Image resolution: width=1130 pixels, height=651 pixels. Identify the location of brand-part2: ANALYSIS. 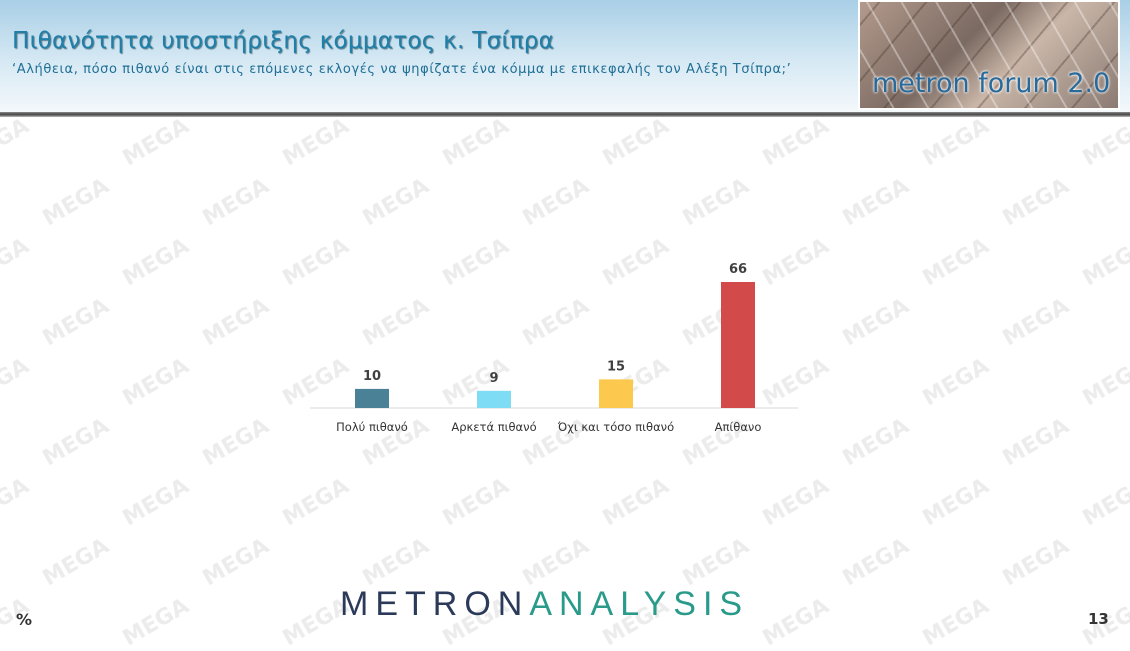
(639, 604).